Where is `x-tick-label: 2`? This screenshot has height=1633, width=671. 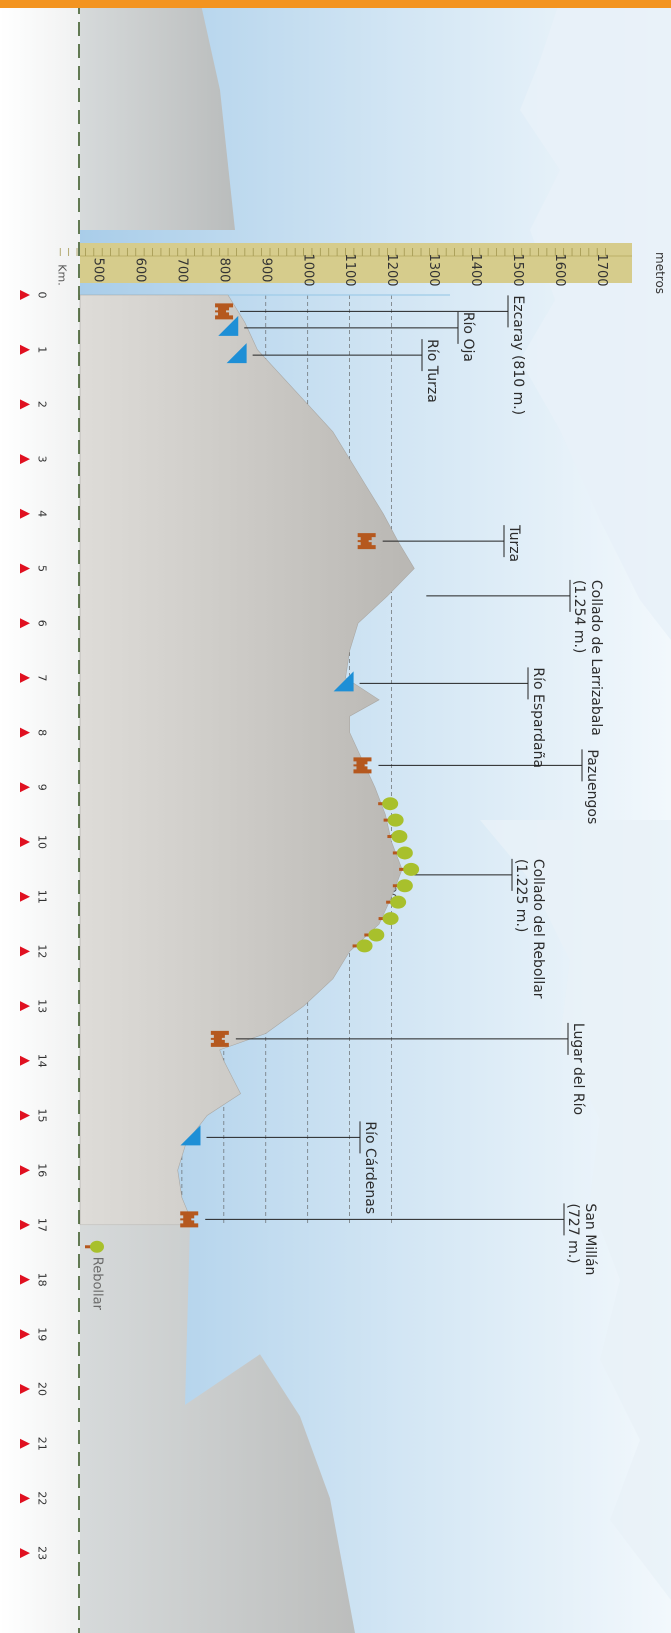 x-tick-label: 2 is located at coordinates (42, 404).